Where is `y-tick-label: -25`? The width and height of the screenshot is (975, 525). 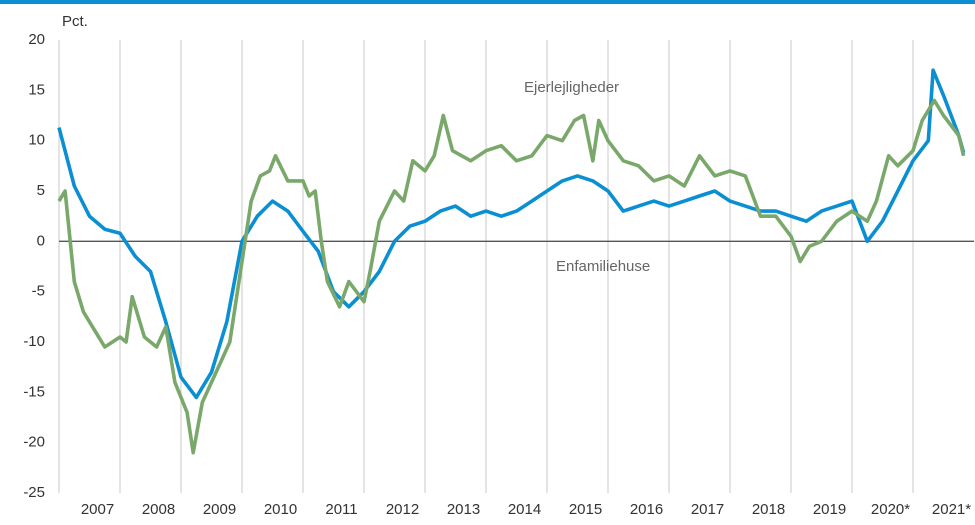
y-tick-label: -25 is located at coordinates (34, 492).